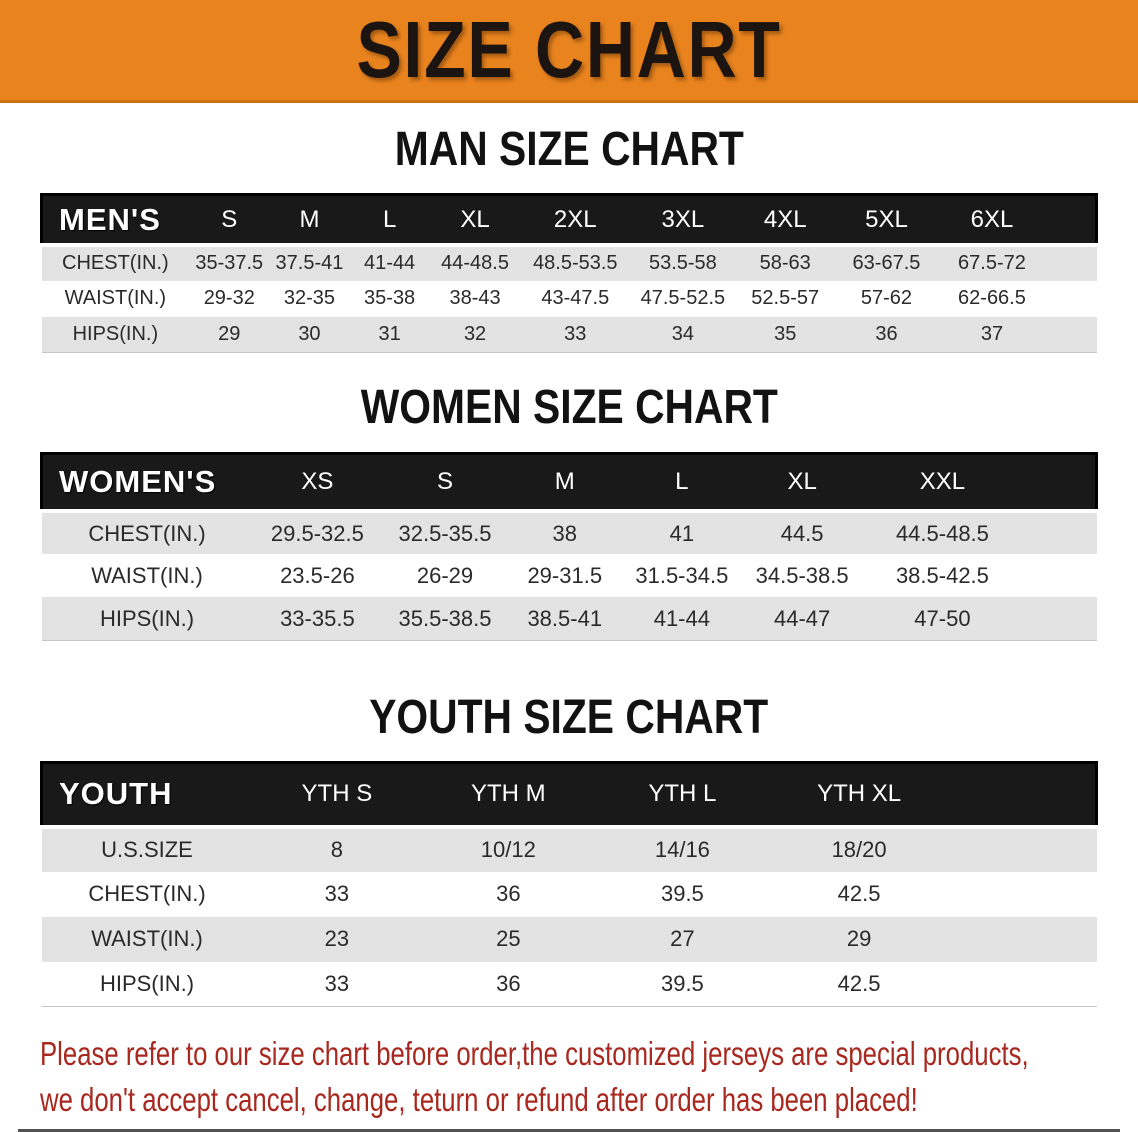 The width and height of the screenshot is (1138, 1132). I want to click on banner-title: SIZE CHART, so click(569, 49).